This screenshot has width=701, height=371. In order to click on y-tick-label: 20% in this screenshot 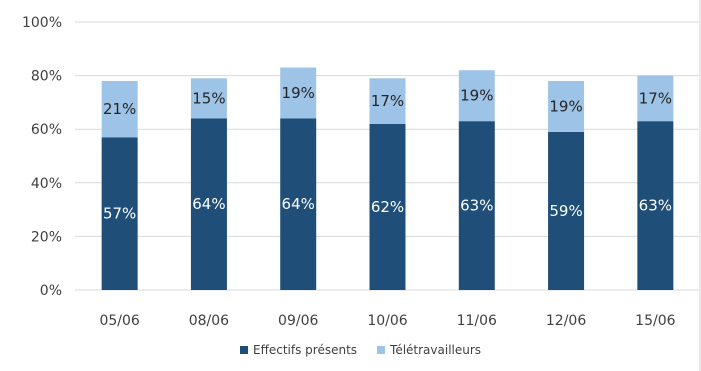, I will do `click(46, 237)`.